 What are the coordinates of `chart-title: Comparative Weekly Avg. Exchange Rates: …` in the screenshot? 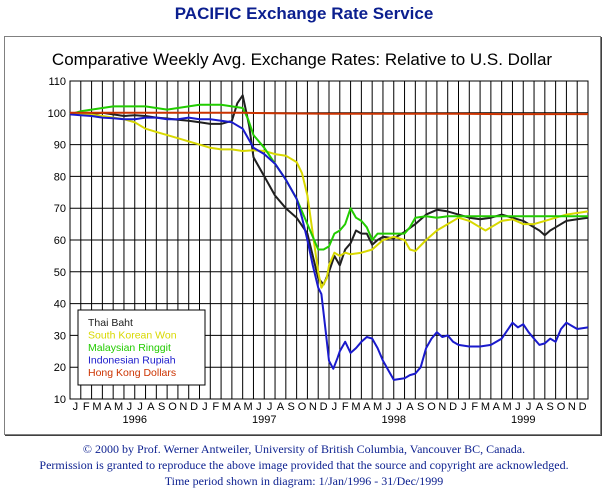 It's located at (302, 59).